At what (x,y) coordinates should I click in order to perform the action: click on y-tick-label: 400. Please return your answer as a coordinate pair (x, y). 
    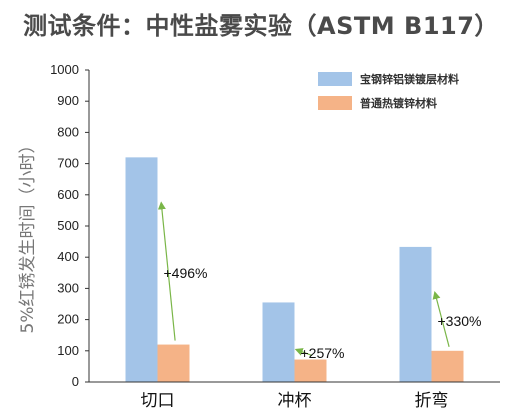
    Looking at the image, I should click on (68, 256).